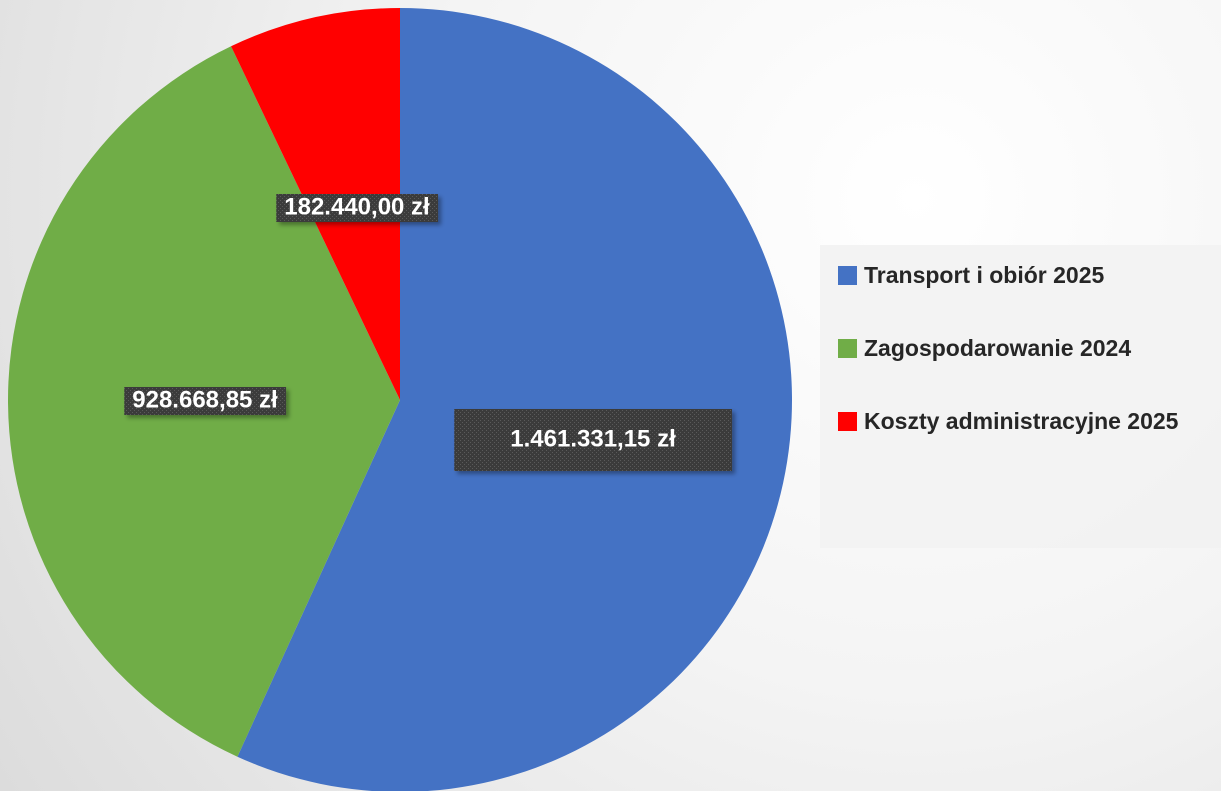 The width and height of the screenshot is (1221, 791). I want to click on data-label: 928.668,85 zł, so click(205, 400).